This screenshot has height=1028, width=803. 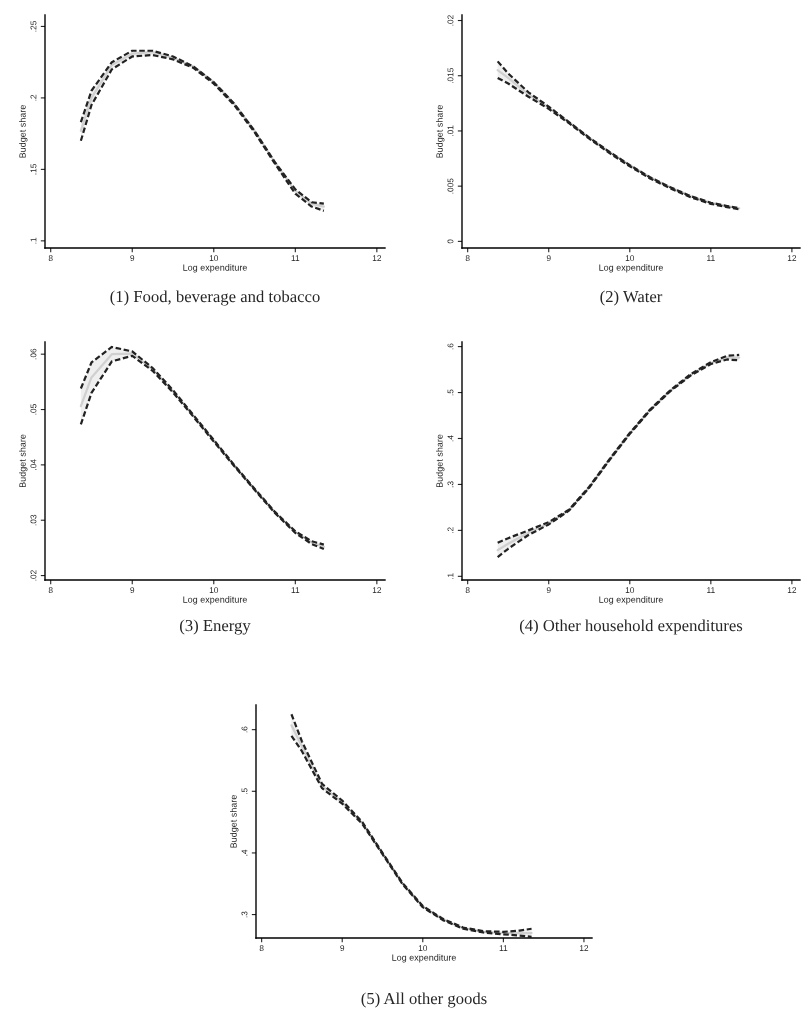 I want to click on y-tick-label: .06, so click(x=33, y=354).